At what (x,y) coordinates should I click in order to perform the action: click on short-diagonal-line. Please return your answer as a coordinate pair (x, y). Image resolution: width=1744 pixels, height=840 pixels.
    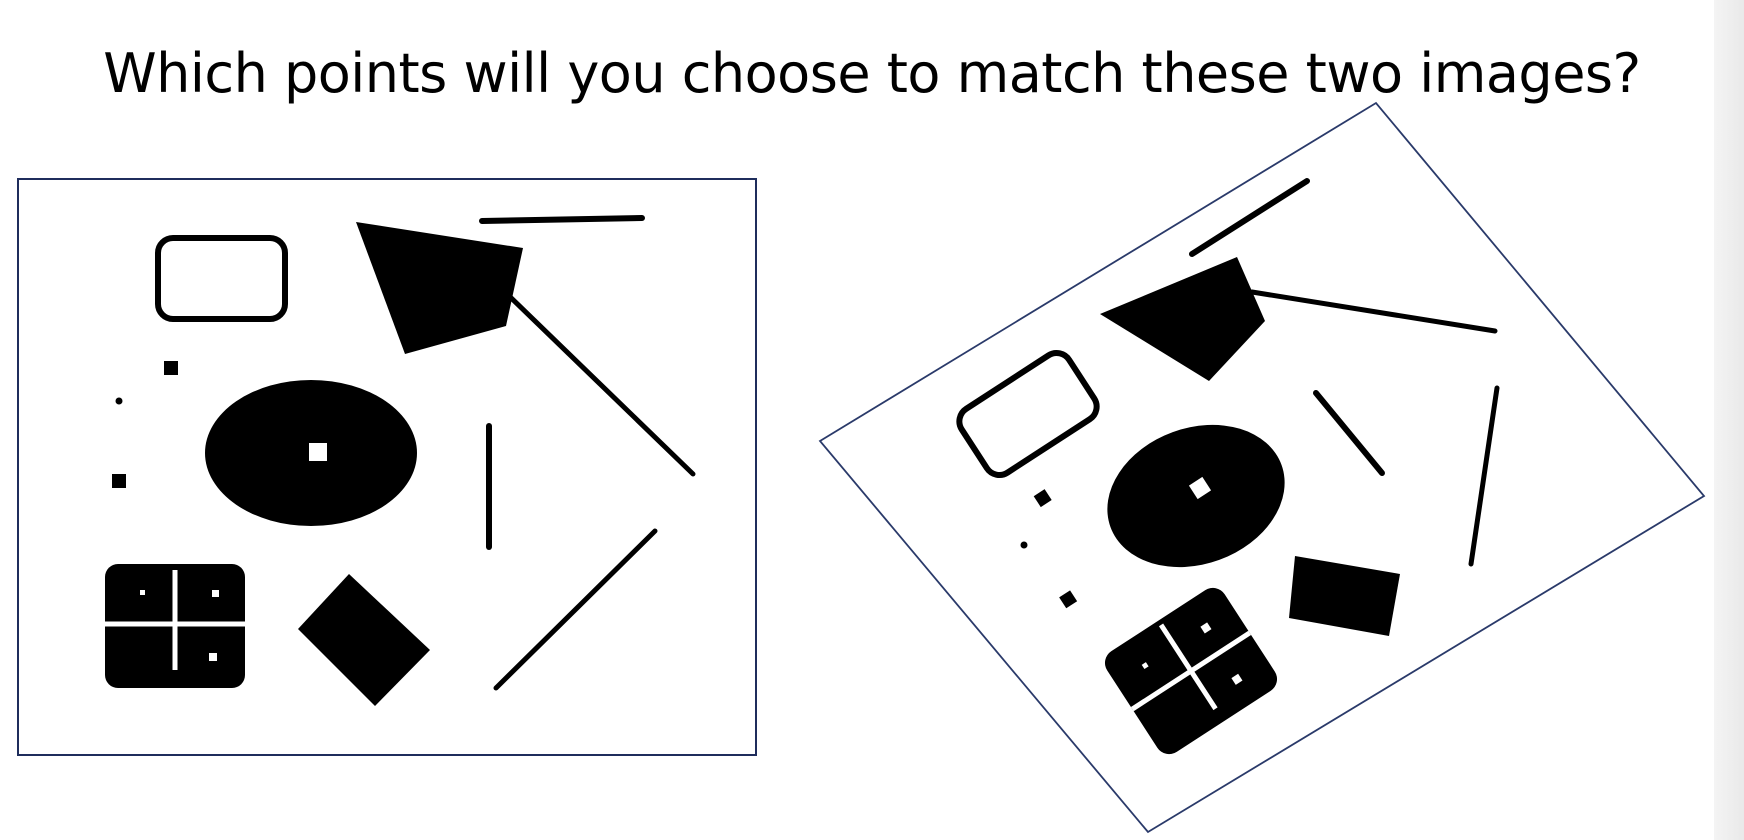
    Looking at the image, I should click on (1349, 433).